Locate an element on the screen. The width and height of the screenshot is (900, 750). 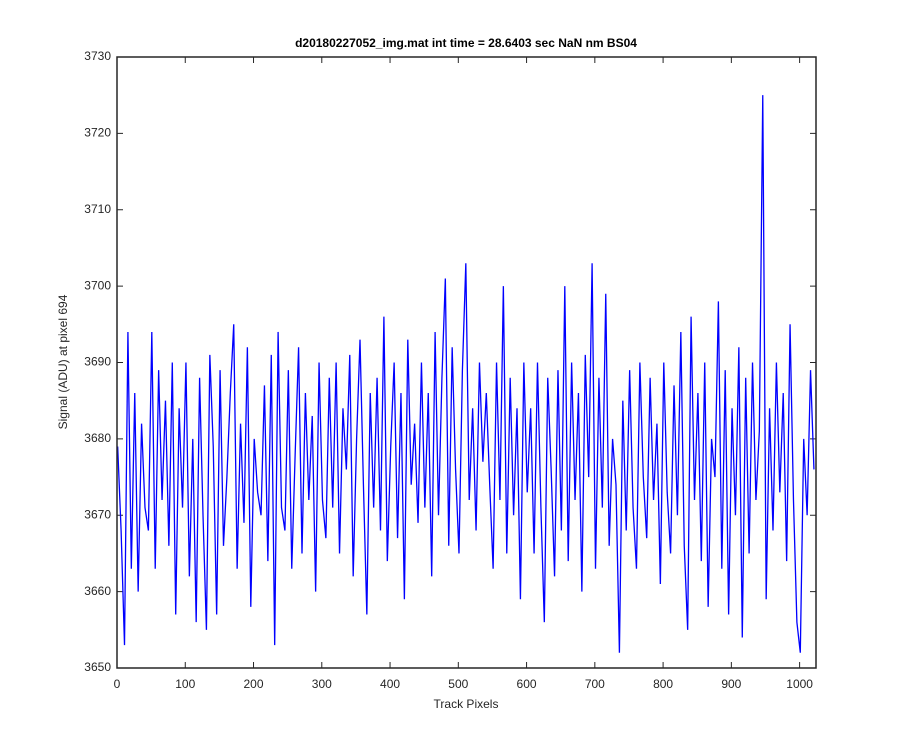
x-tick-label: 300 is located at coordinates (322, 684).